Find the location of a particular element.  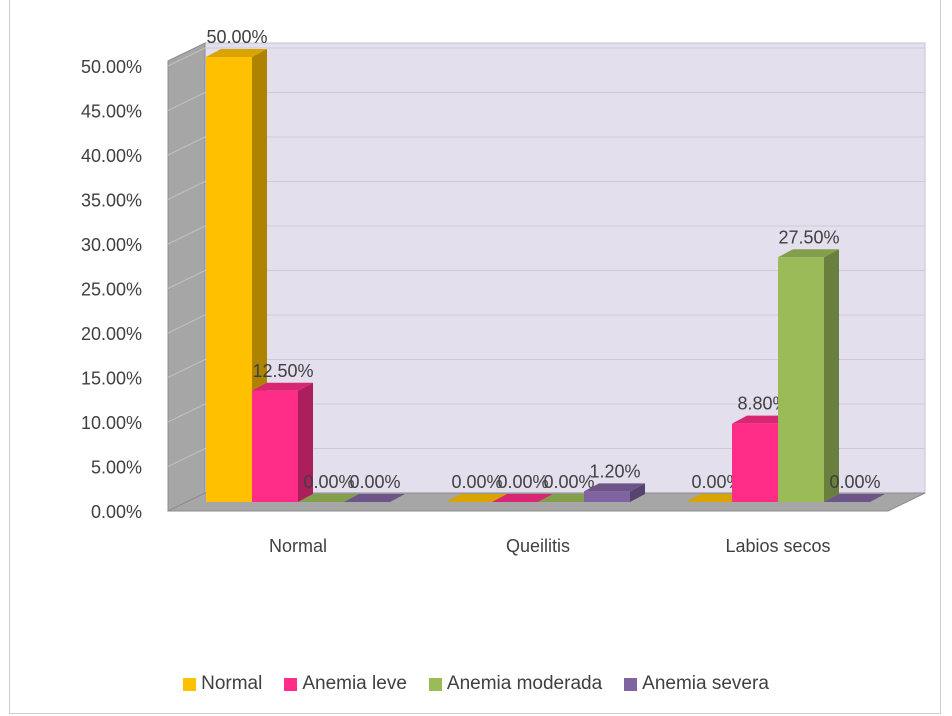

y-tick-label: 15.00% is located at coordinates (111, 379).